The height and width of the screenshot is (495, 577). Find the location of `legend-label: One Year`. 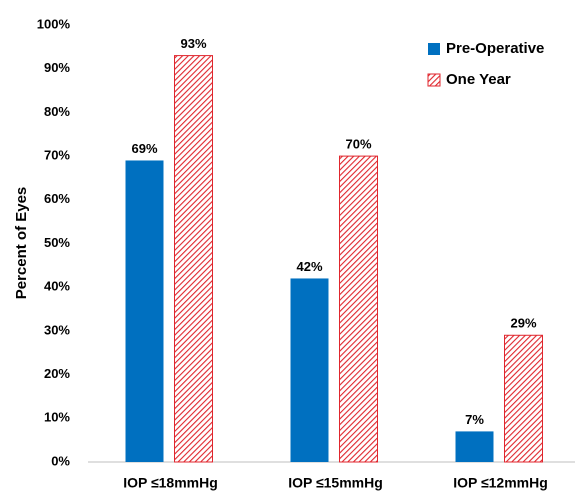

legend-label: One Year is located at coordinates (478, 79).